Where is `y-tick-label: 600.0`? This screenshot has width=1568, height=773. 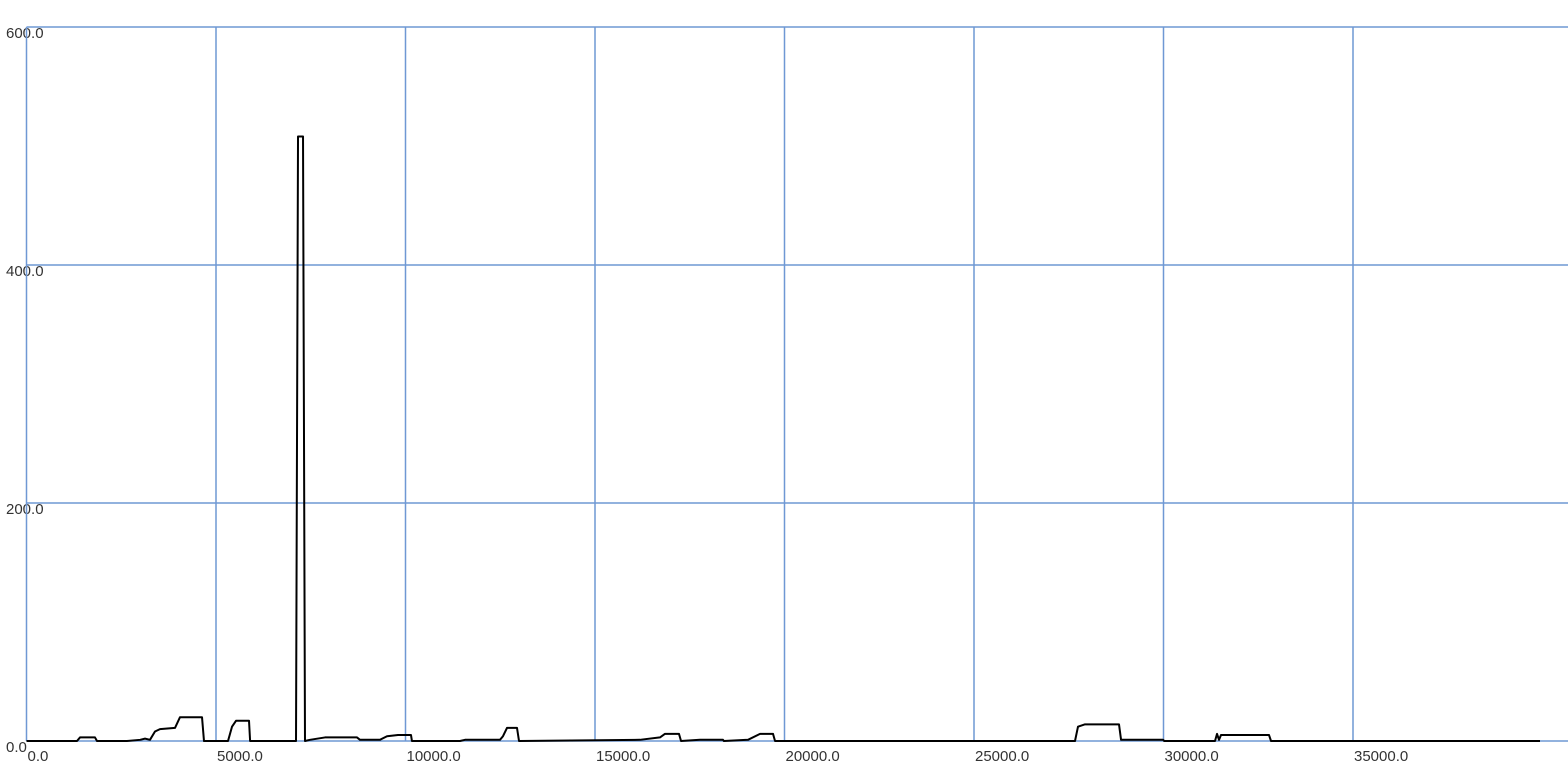 y-tick-label: 600.0 is located at coordinates (25, 33).